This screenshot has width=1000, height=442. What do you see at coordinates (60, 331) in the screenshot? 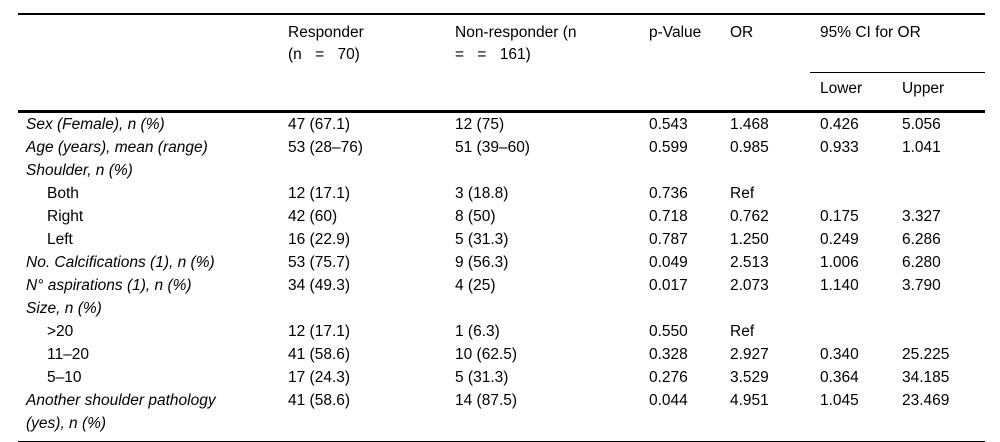
I see `row-label: >20` at bounding box center [60, 331].